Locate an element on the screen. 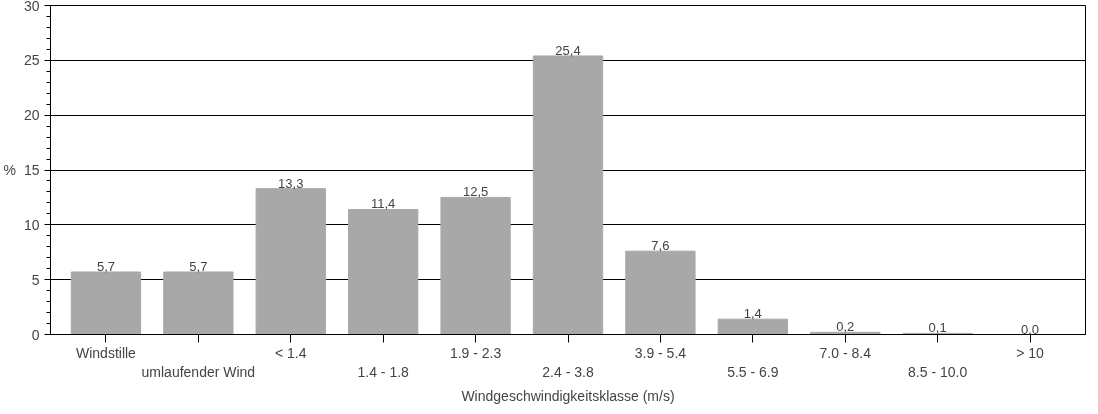 The height and width of the screenshot is (414, 1098). data-label: 0,0 is located at coordinates (1030, 329).